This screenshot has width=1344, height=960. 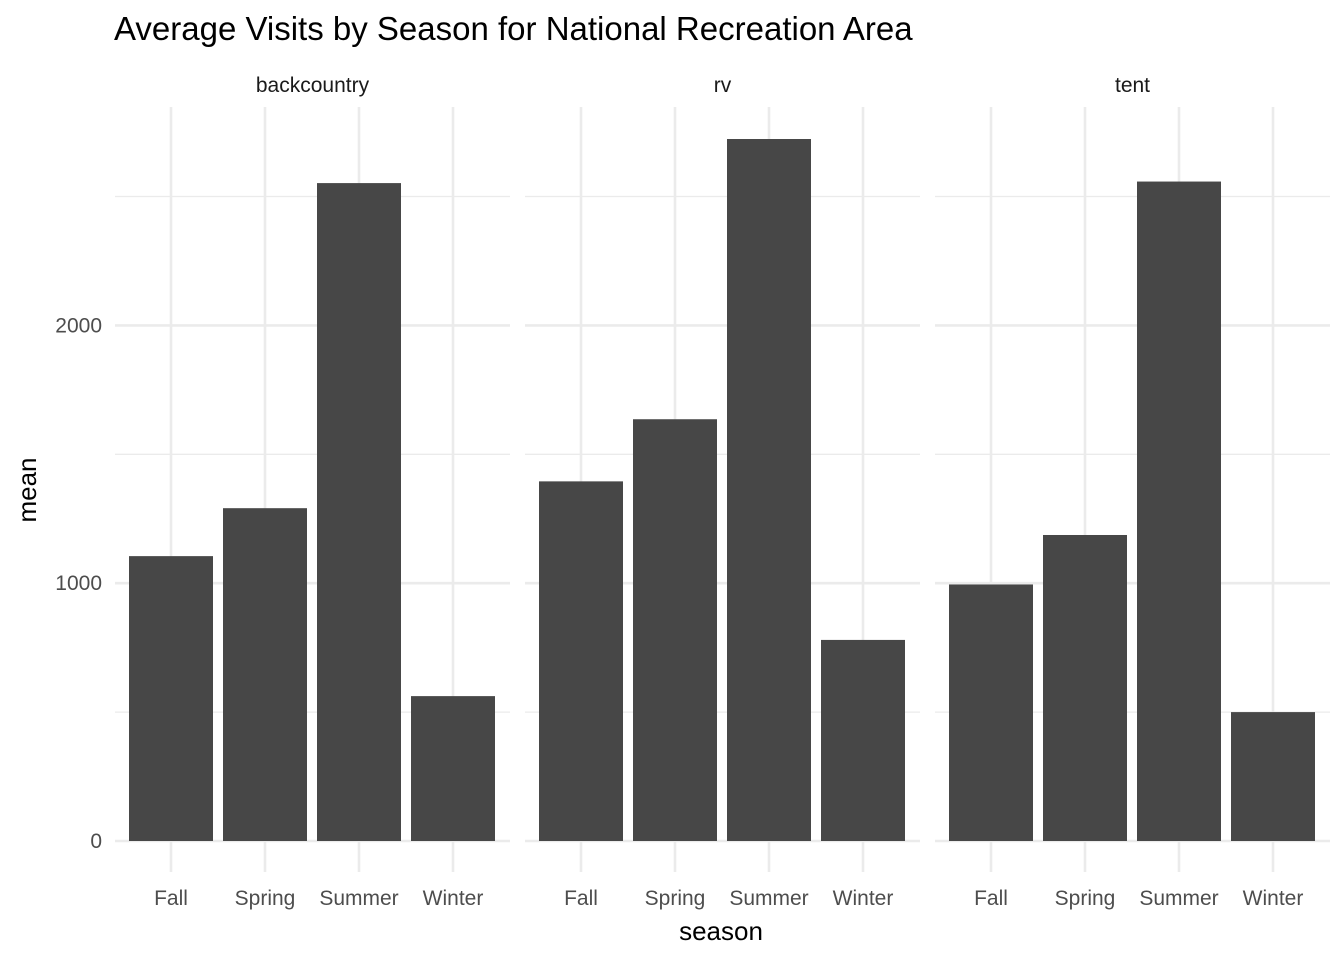 What do you see at coordinates (675, 630) in the screenshot?
I see `bar-rv-spring` at bounding box center [675, 630].